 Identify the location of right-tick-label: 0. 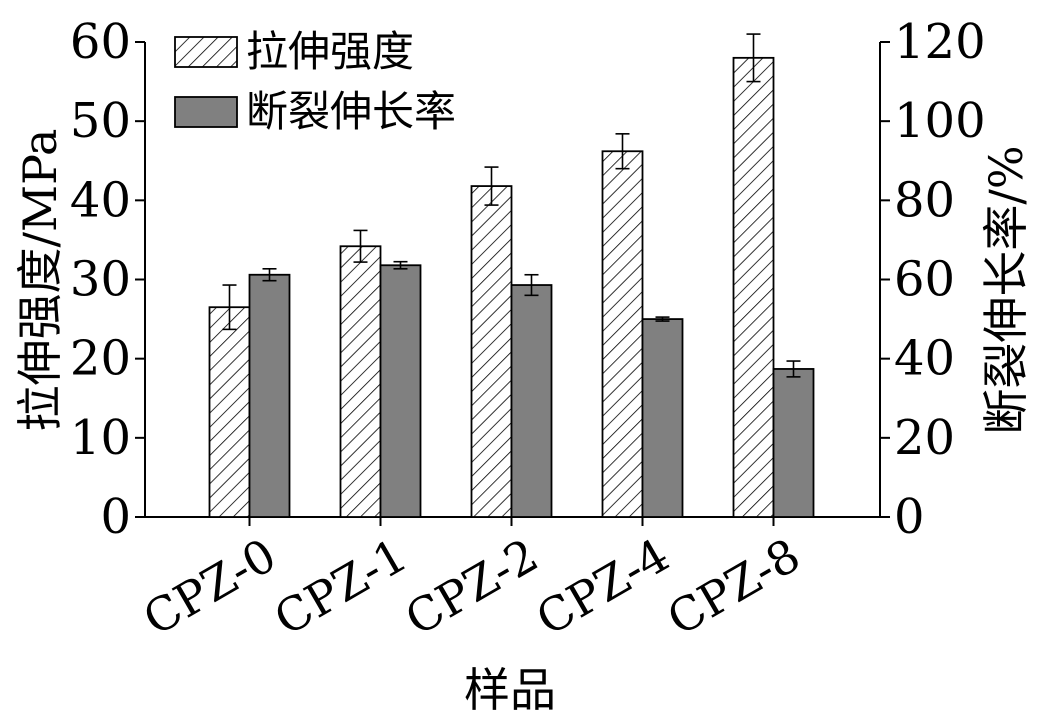
(909, 517).